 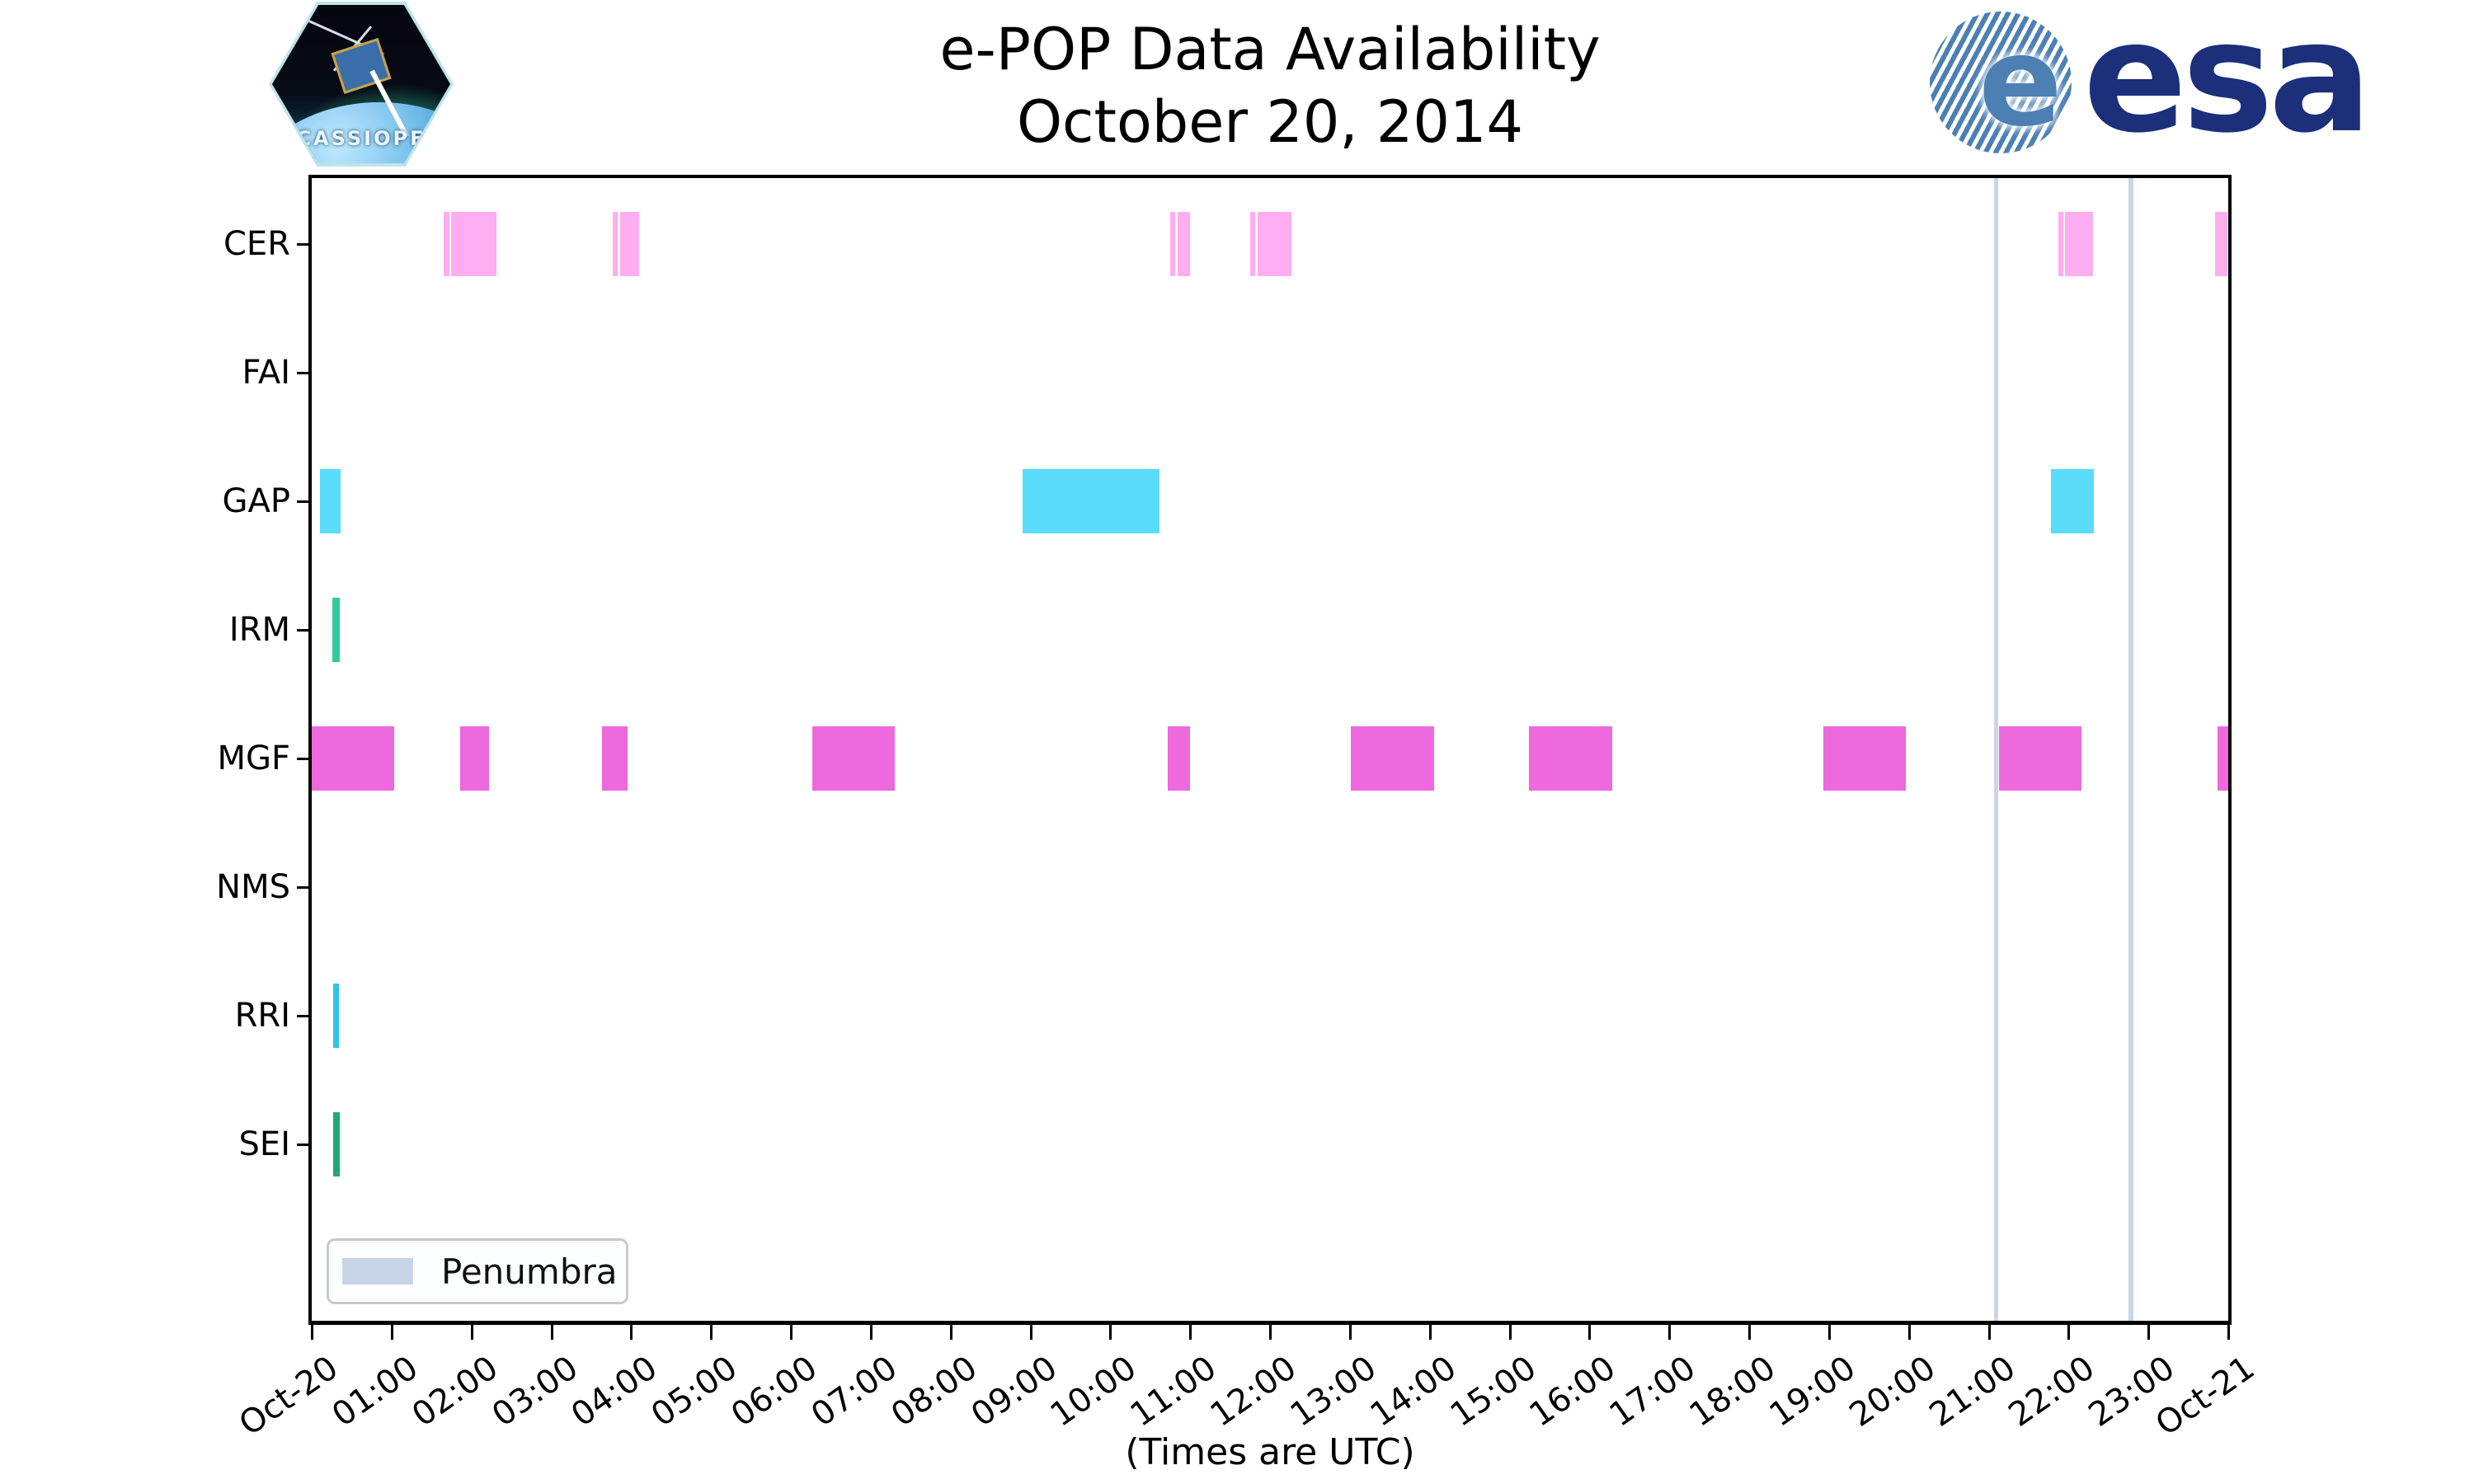 I want to click on x-tick-label: 01:00, so click(x=375, y=1392).